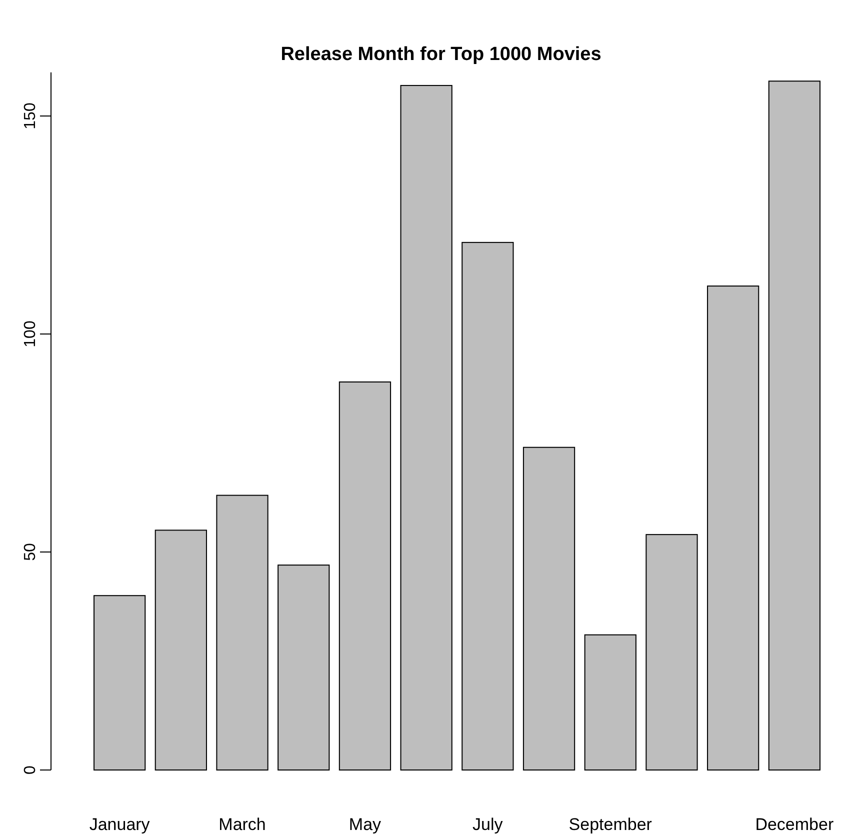 Image resolution: width=853 pixels, height=836 pixels. I want to click on x-tick-label: September, so click(610, 824).